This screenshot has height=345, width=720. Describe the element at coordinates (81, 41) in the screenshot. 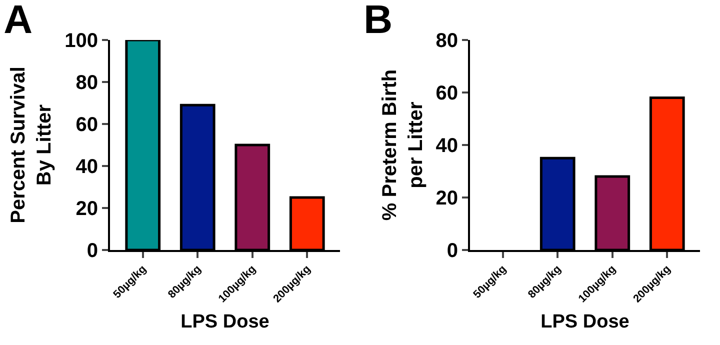

I see `y-tick-label: 100` at that location.